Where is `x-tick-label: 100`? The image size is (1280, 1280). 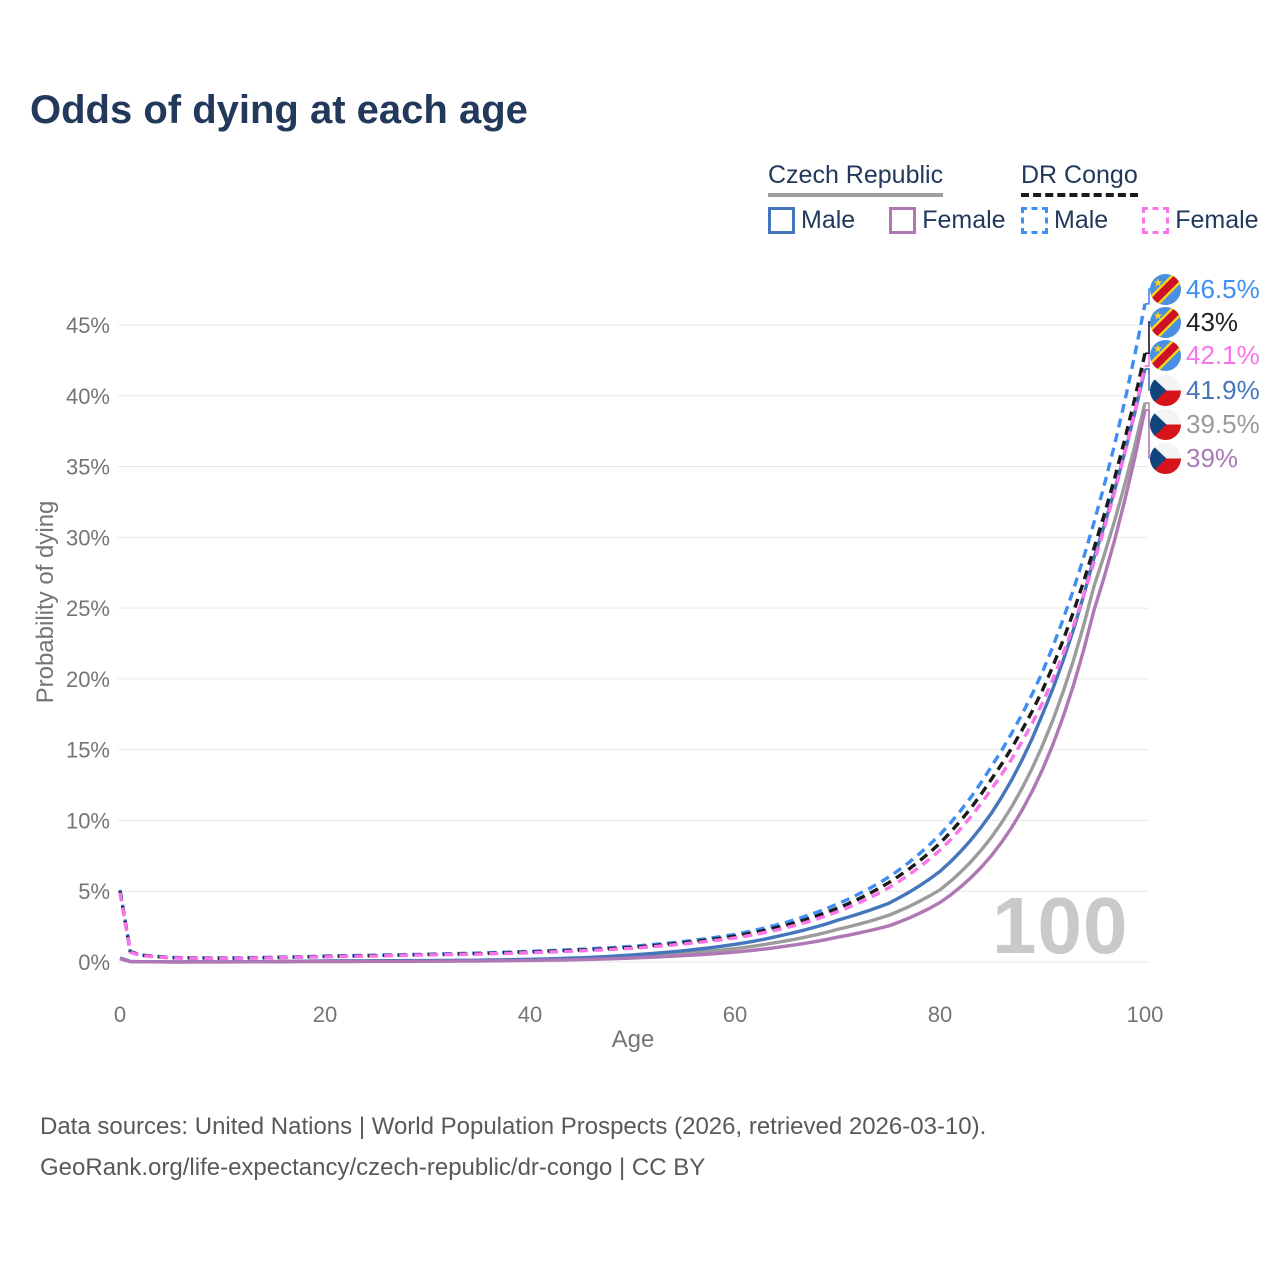
x-tick-label: 100 is located at coordinates (1145, 1014).